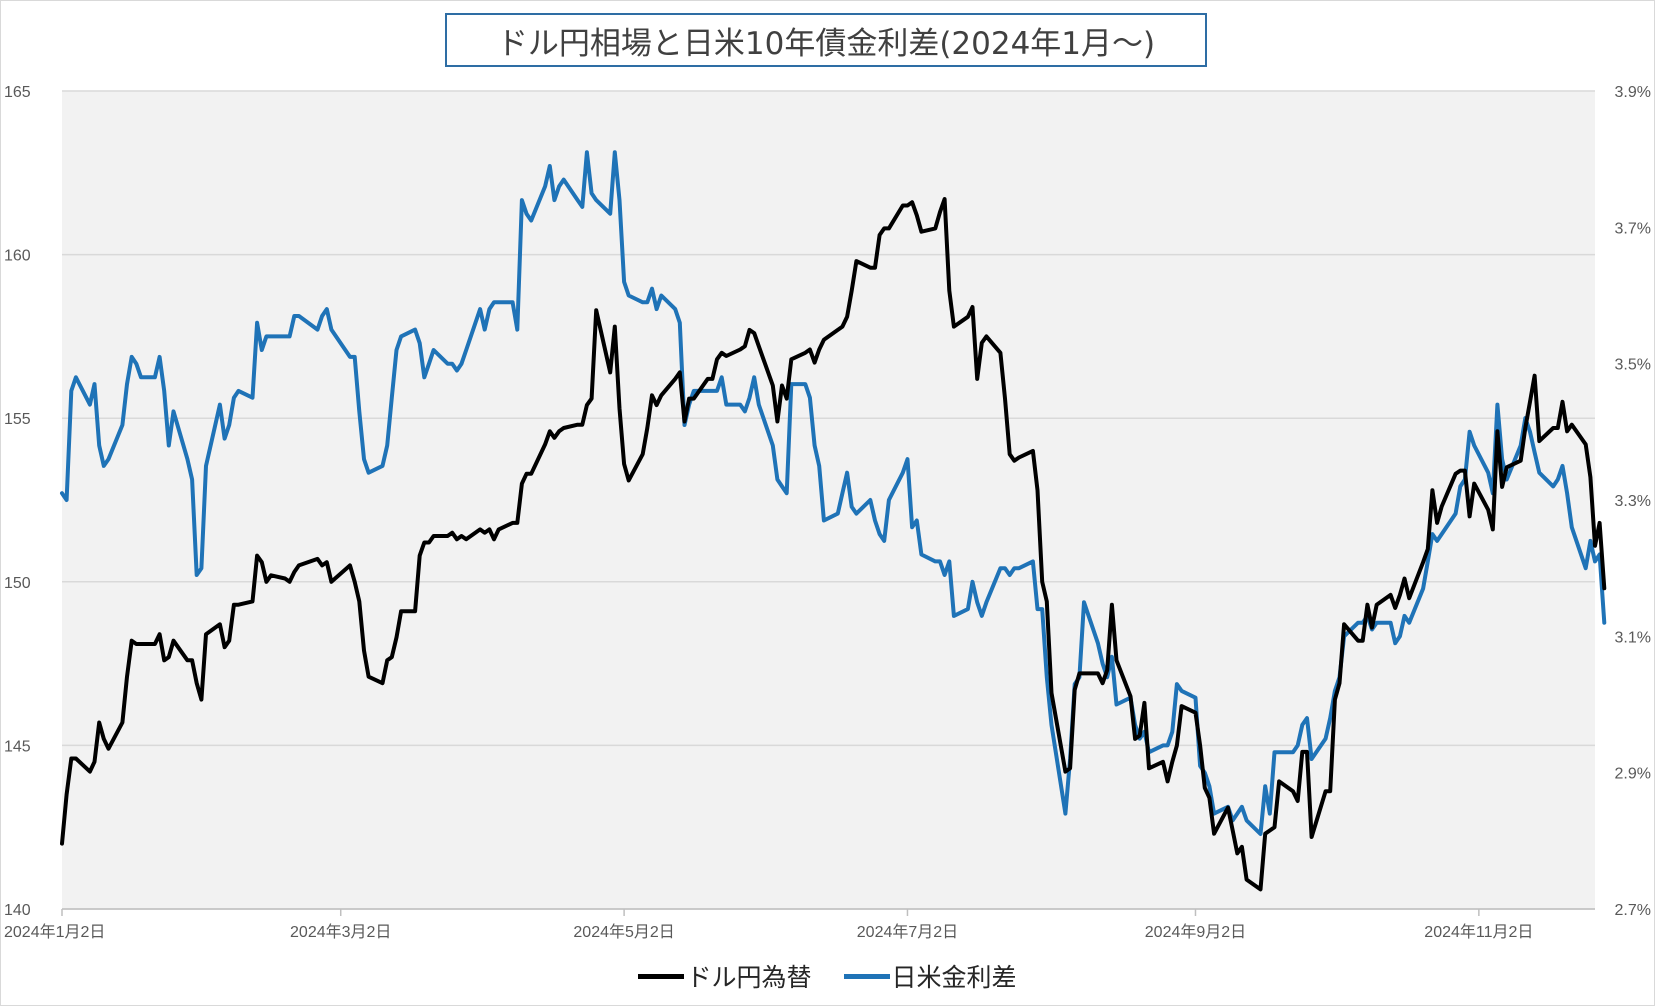 Image resolution: width=1655 pixels, height=1006 pixels. I want to click on x-tick-label: 2024年3月2日, so click(340, 932).